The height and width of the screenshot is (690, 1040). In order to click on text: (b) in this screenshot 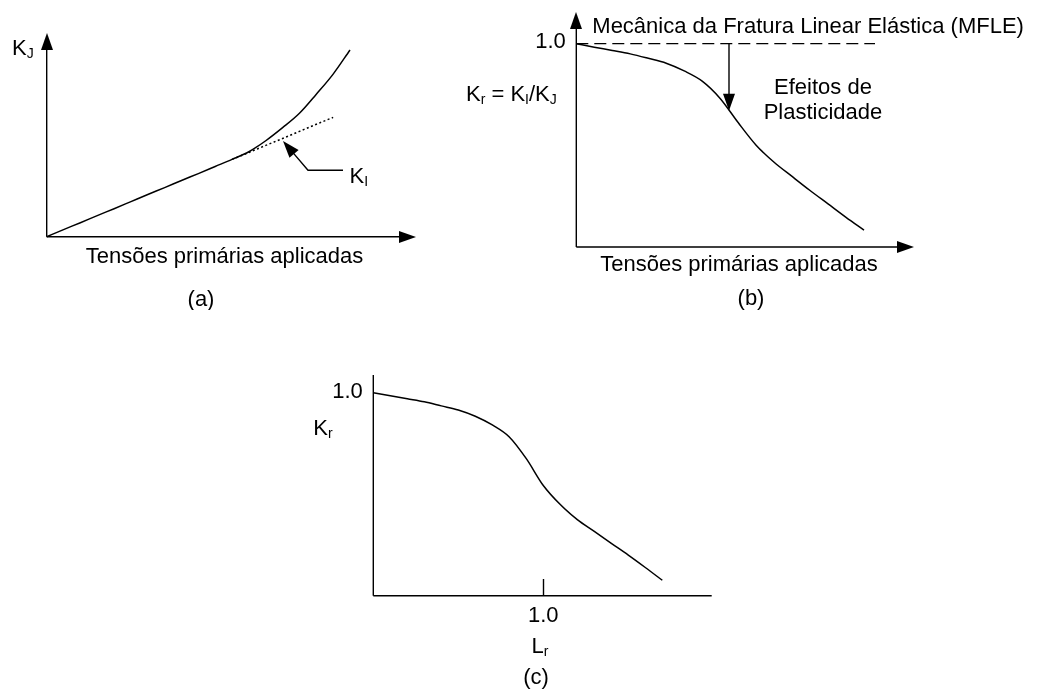, I will do `click(751, 297)`.